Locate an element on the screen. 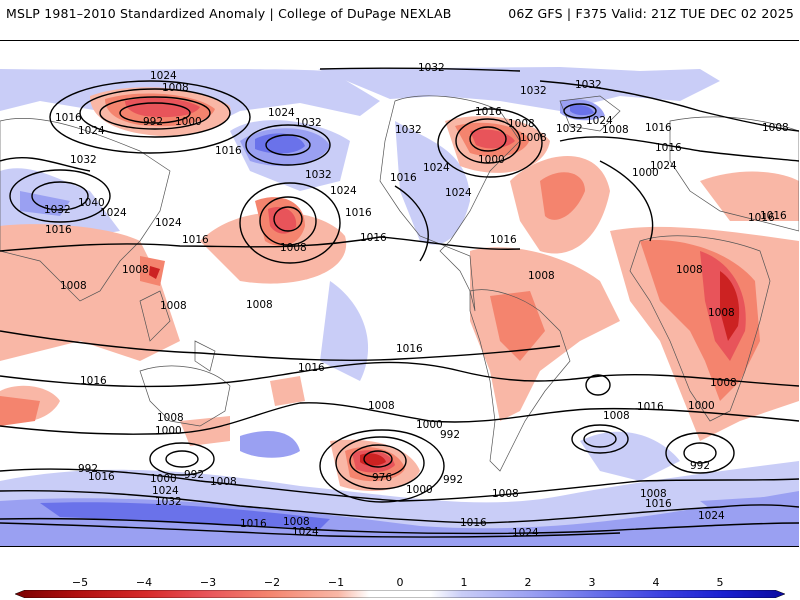 This screenshot has width=800, height=600. colorbar-tick-label: −1 is located at coordinates (336, 582).